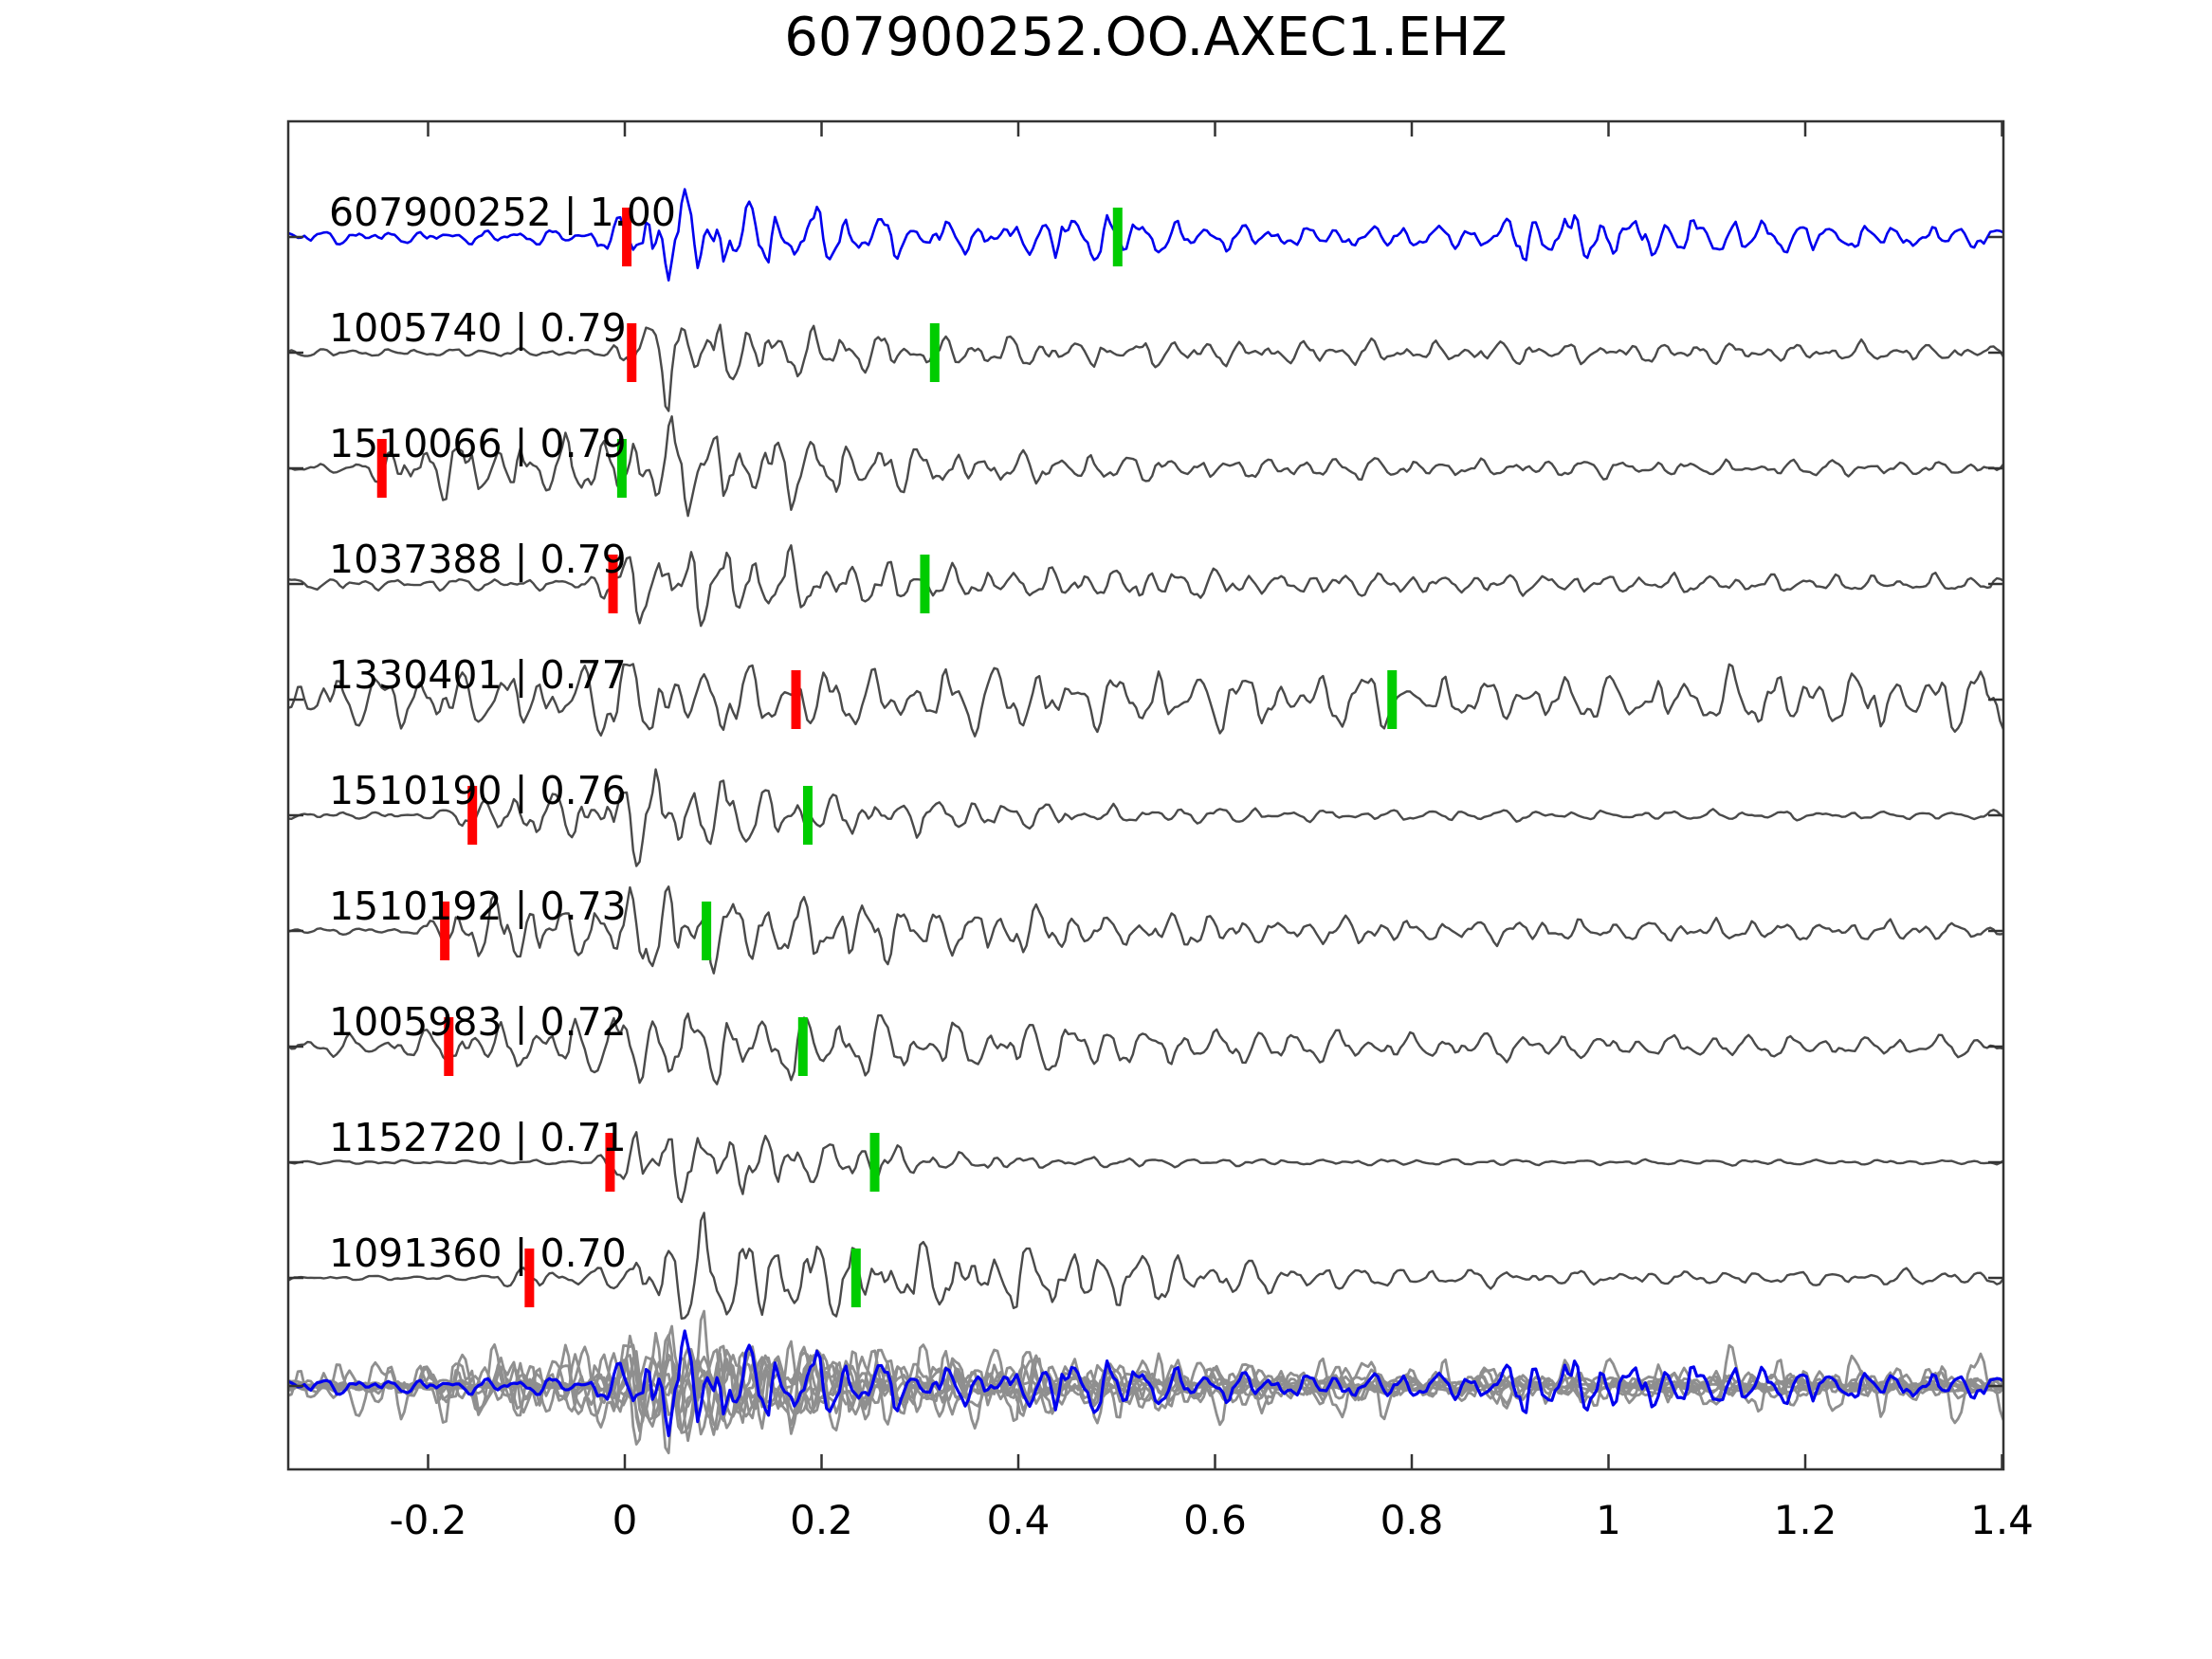  I want to click on trace-label-1152720: 1152720 | 0.71, so click(478, 1137).